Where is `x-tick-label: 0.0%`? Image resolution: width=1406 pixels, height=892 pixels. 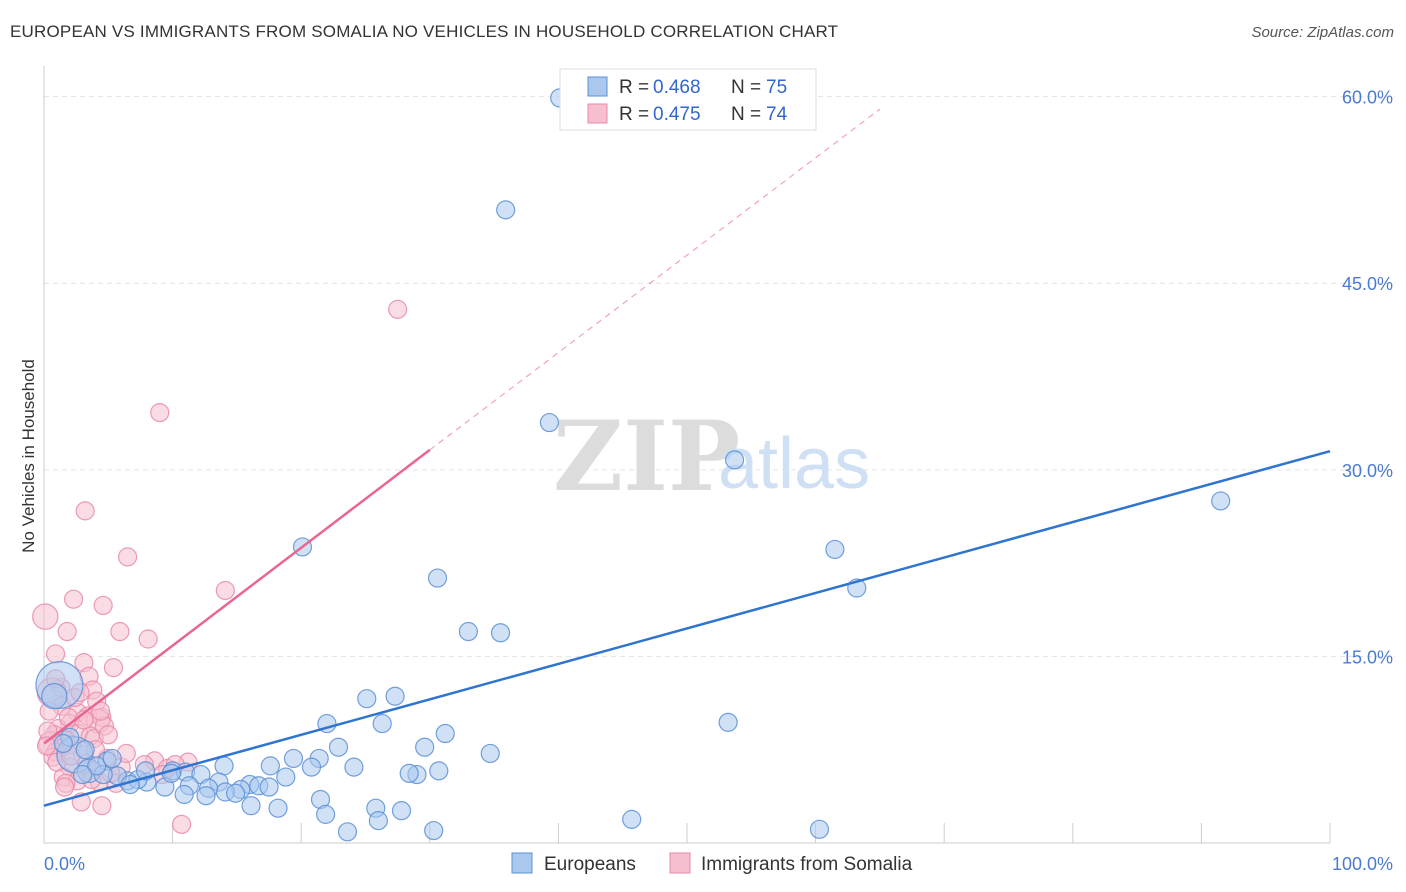 x-tick-label: 0.0% is located at coordinates (64, 864).